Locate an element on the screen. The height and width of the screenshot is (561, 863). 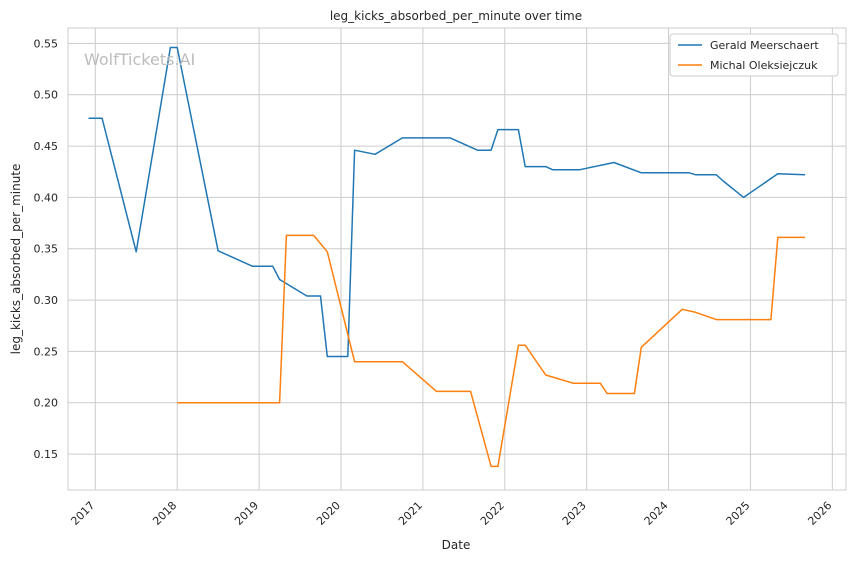
legend-label-michal: Michal Oleksiejczuk is located at coordinates (764, 65).